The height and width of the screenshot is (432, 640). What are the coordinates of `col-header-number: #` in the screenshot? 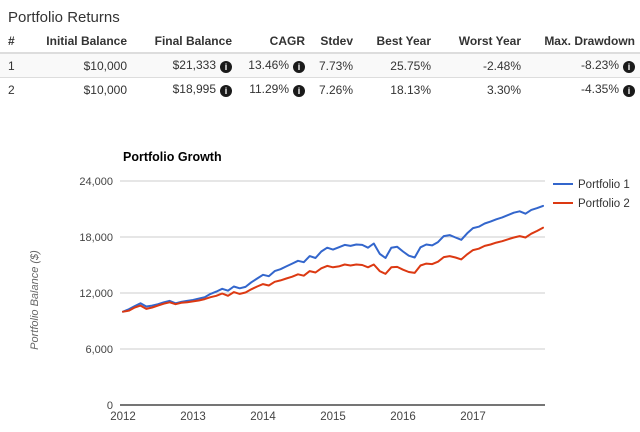 It's located at (18, 42).